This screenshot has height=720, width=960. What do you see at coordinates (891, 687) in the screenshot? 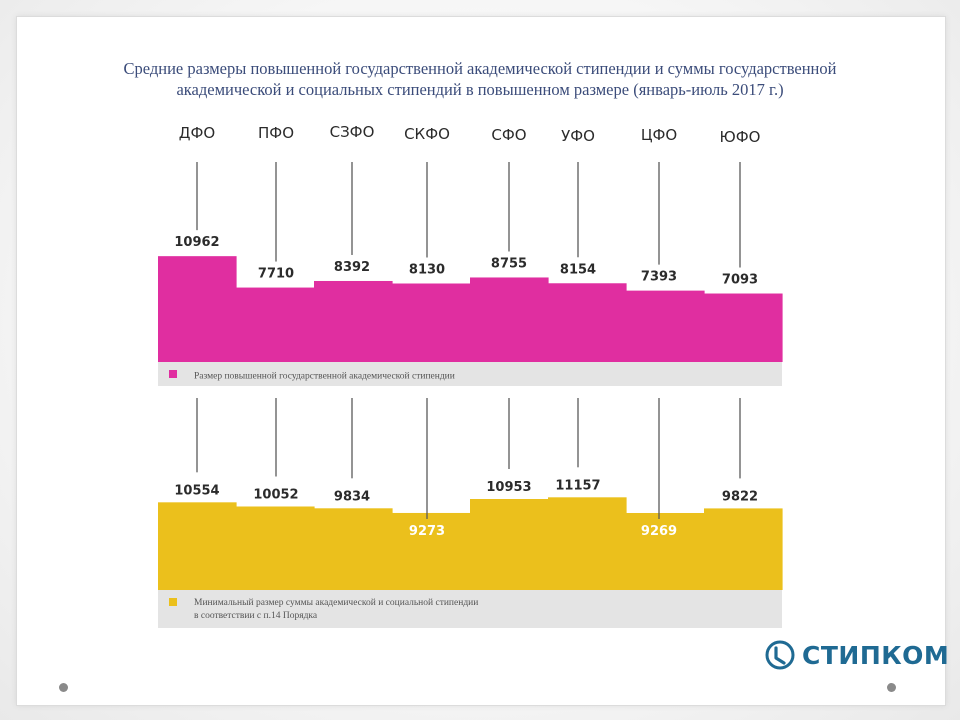
I see `next-slide-dot-icon` at bounding box center [891, 687].